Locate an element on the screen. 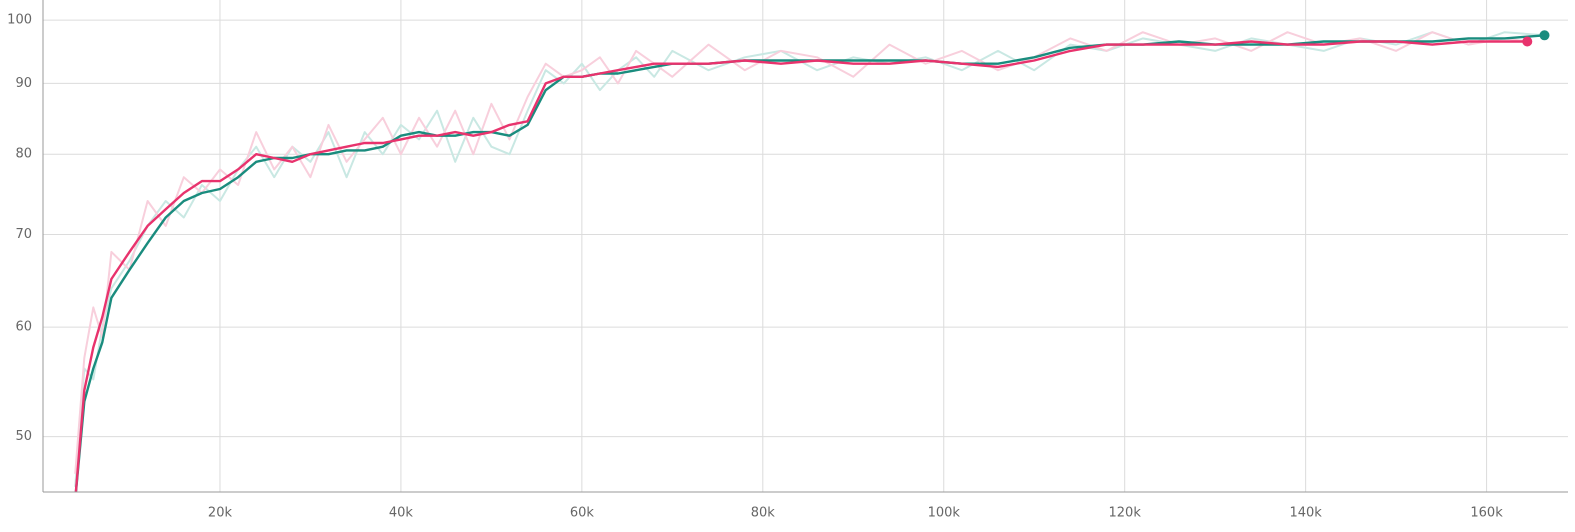 This screenshot has width=1575, height=532. x-tick-label: 80k is located at coordinates (763, 513).